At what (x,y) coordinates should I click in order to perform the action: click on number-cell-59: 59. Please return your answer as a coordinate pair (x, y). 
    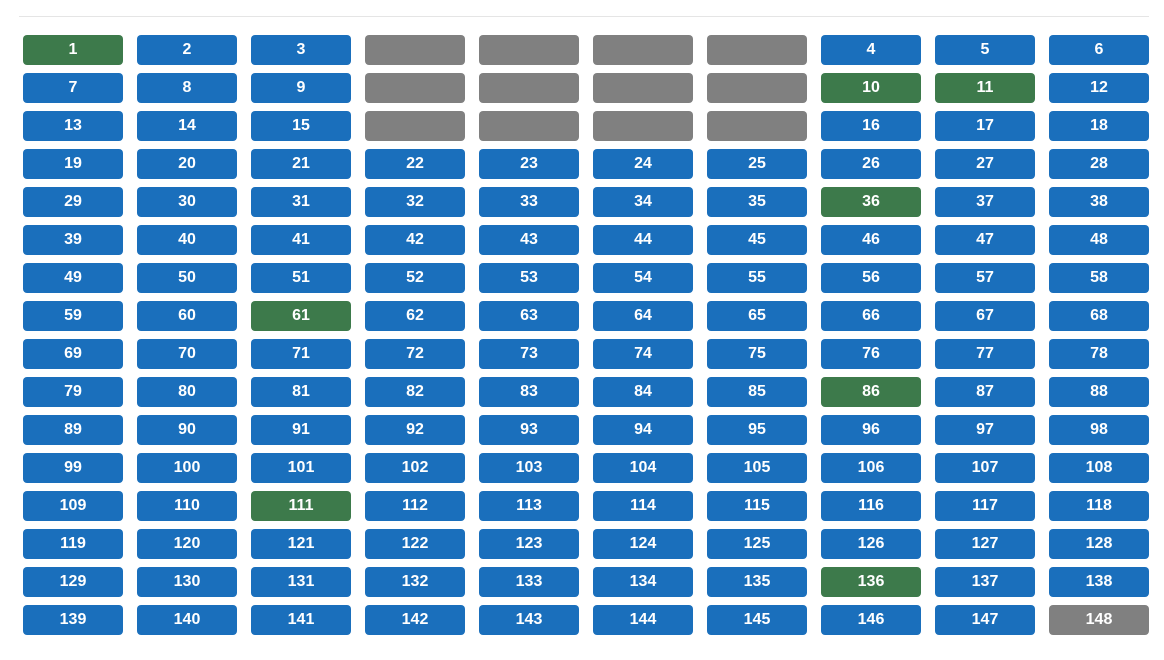
    Looking at the image, I should click on (73, 316).